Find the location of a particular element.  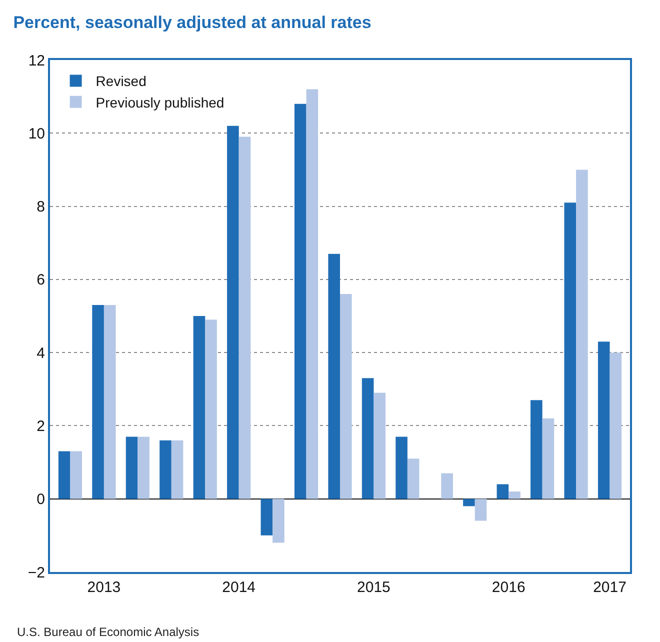

y-tick-label: 0 is located at coordinates (40, 499).